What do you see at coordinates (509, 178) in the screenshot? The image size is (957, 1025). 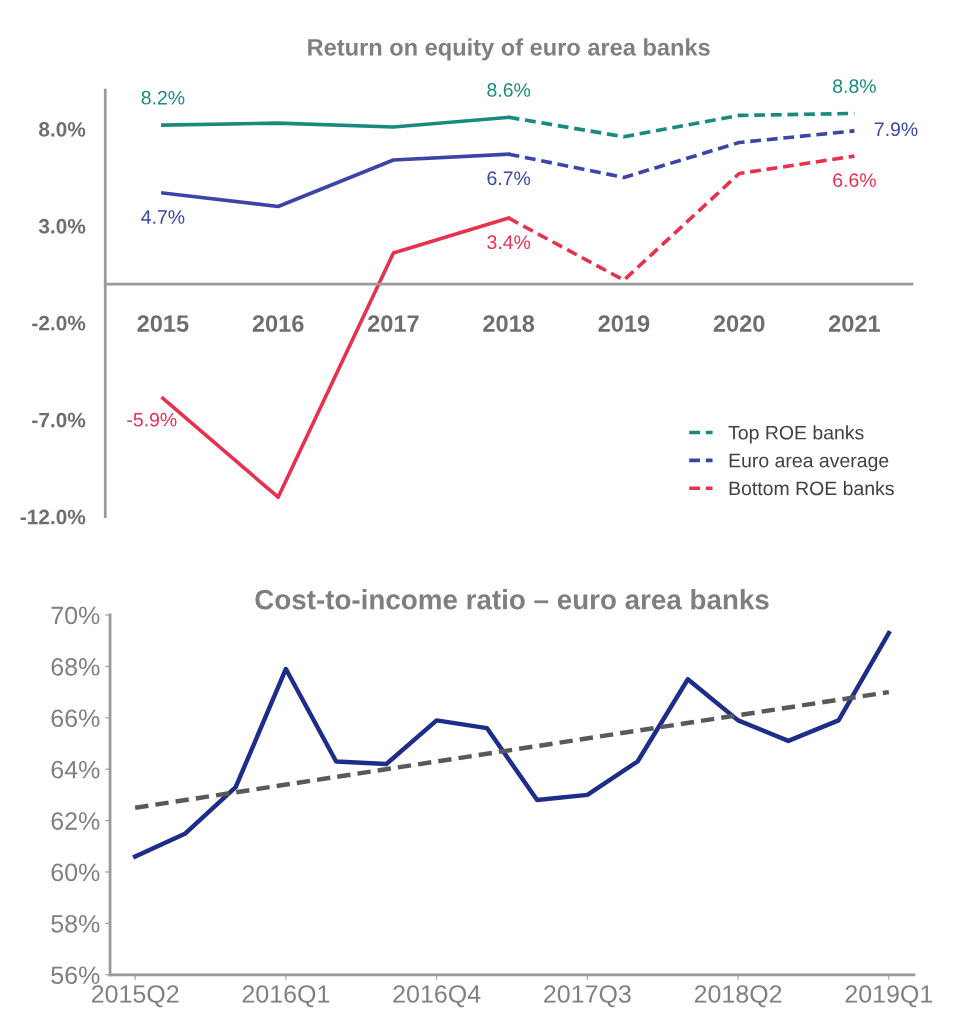 I see `data-label: 6.7%` at bounding box center [509, 178].